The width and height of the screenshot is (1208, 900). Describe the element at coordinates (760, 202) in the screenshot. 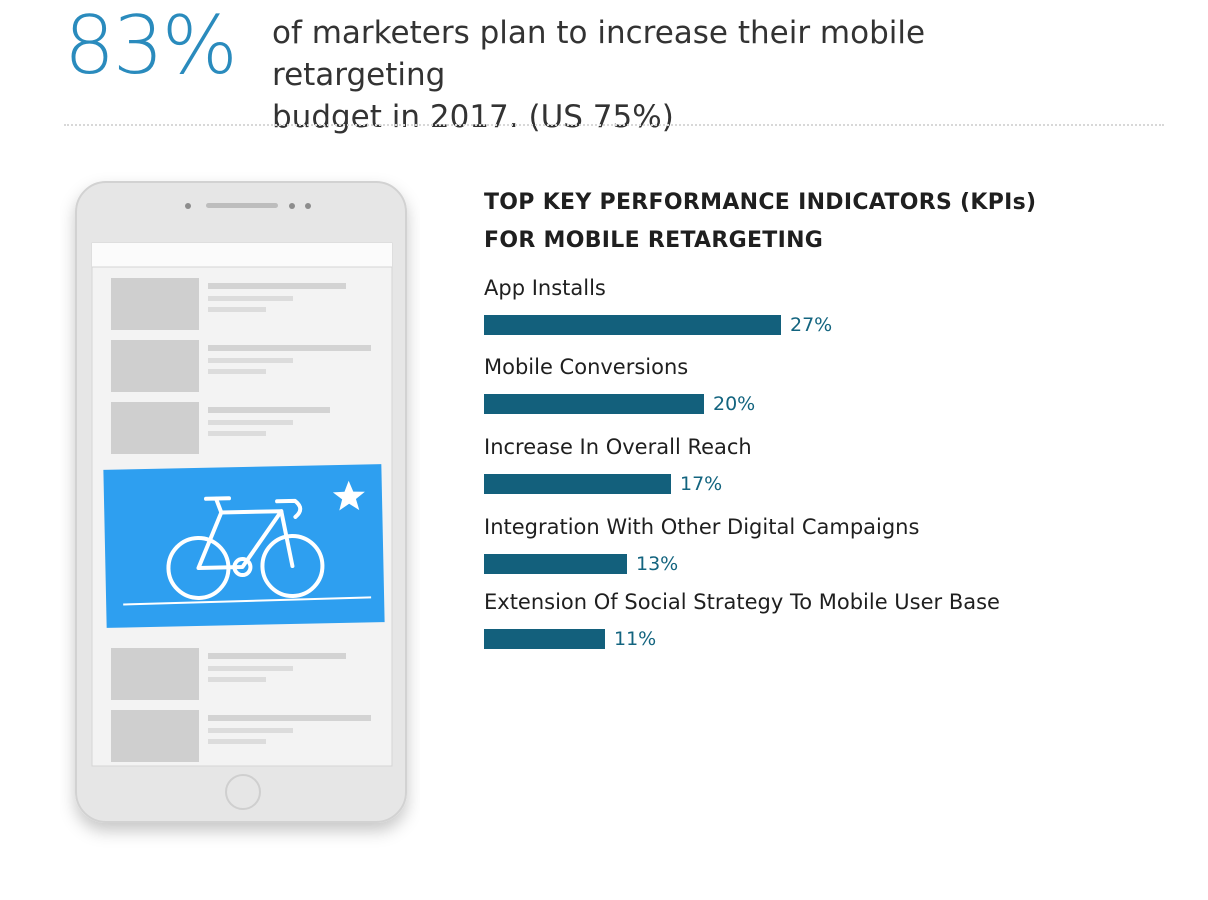

I see `chart-title-line1: TOP KEY PERFORMANCE INDICATORS (KPIs)` at that location.